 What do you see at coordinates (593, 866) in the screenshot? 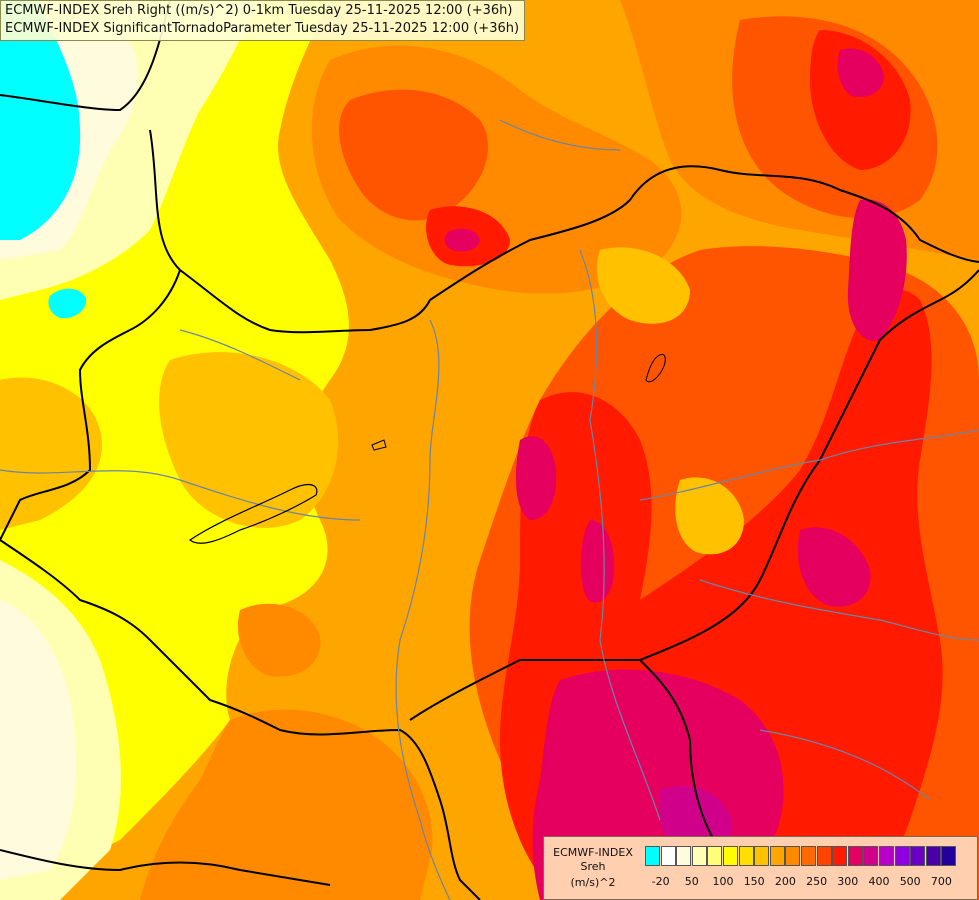
I see `legend-variable: Sreh` at bounding box center [593, 866].